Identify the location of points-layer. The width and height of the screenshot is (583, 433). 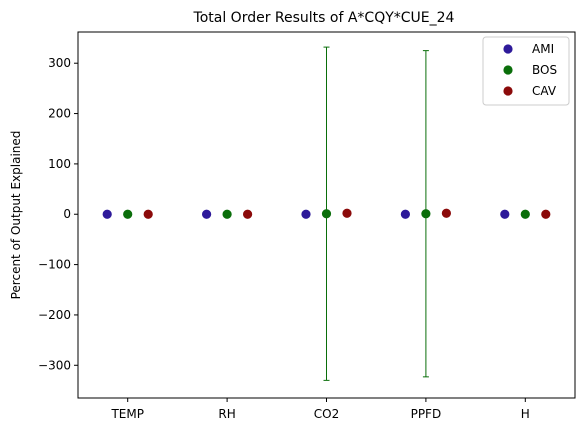
(326, 213).